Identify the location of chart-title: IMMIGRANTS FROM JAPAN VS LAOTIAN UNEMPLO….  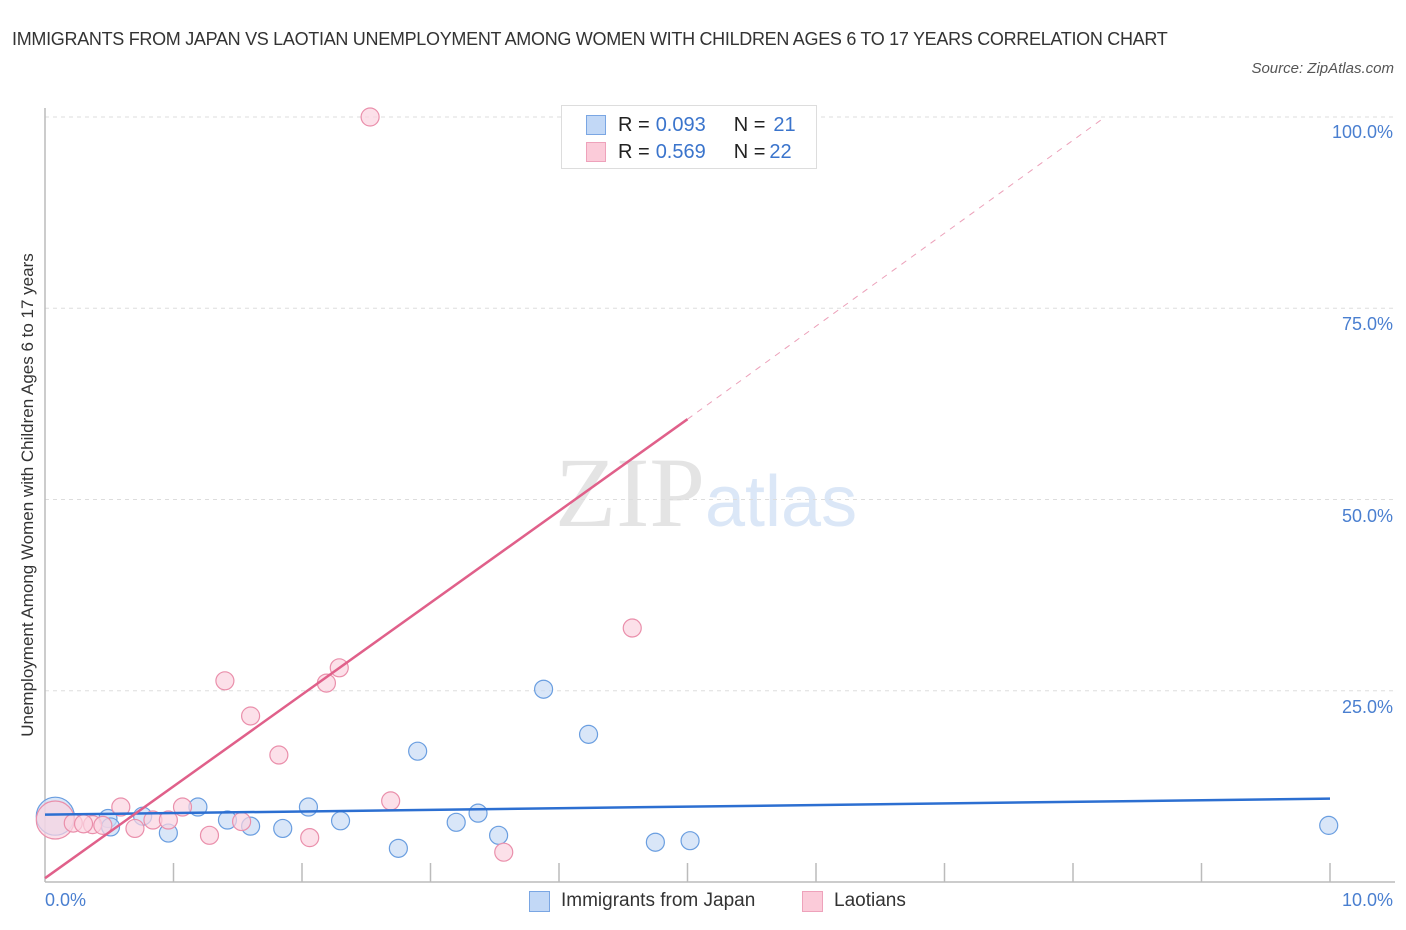
(590, 39).